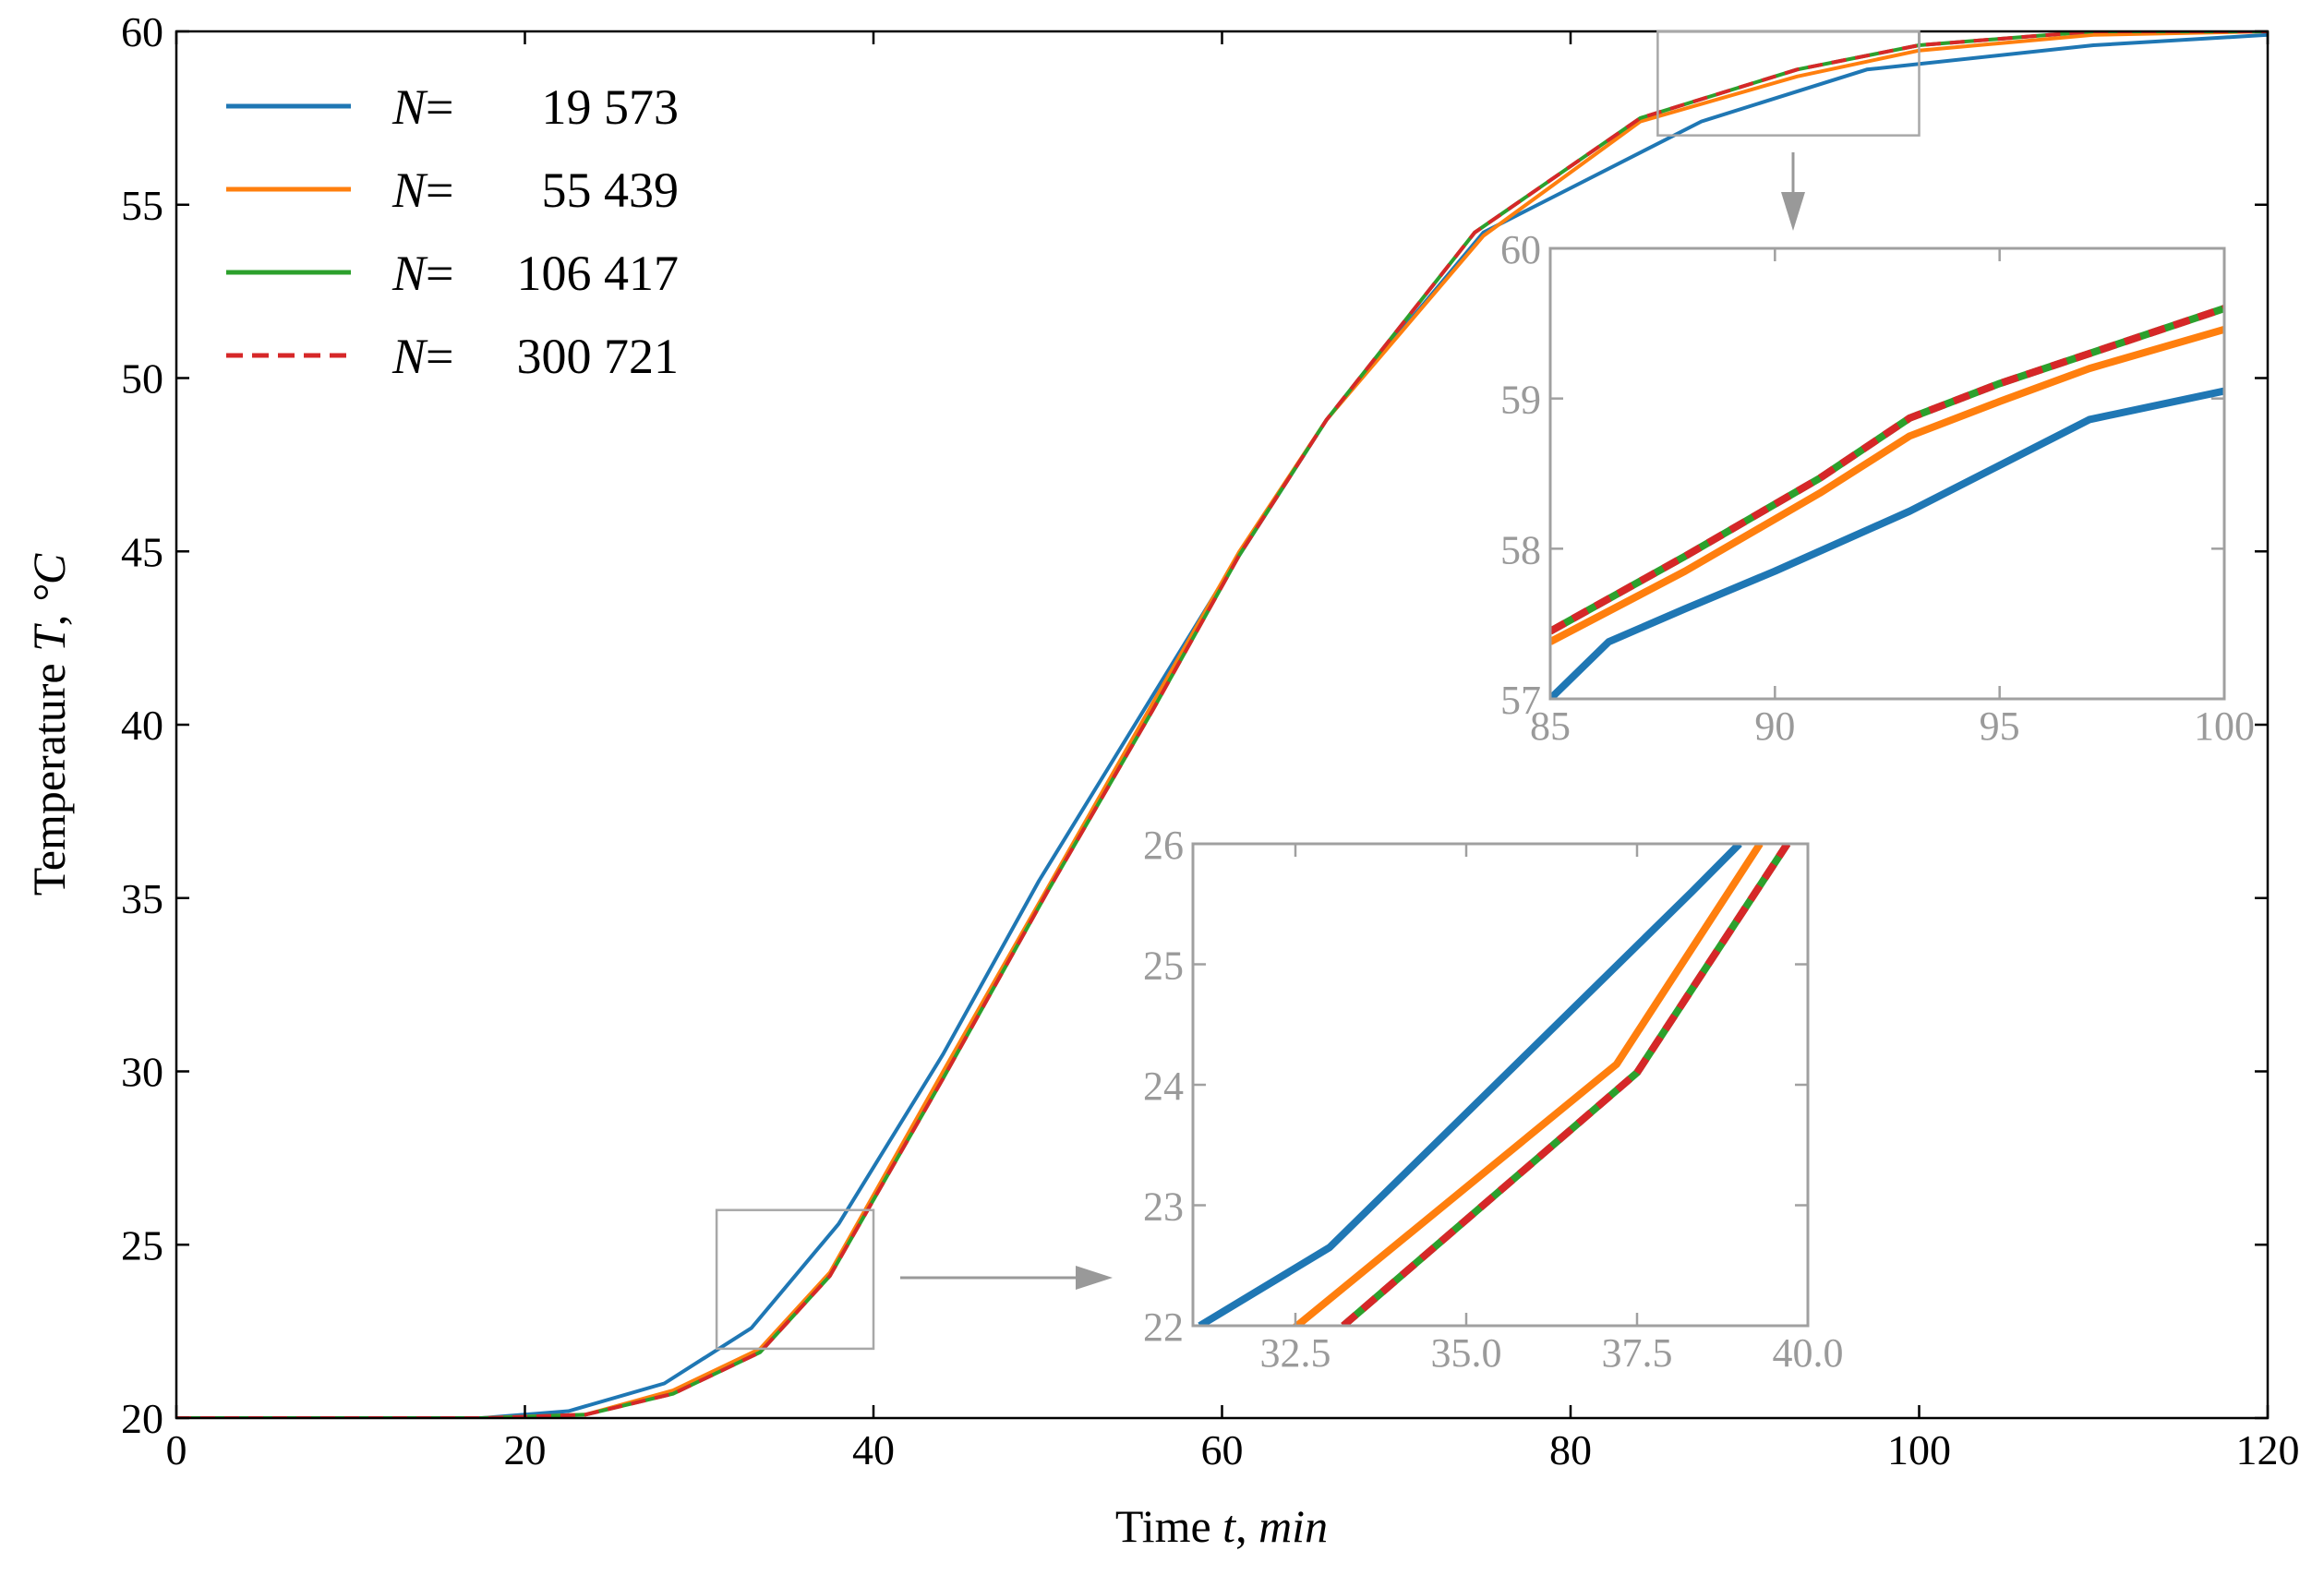 The width and height of the screenshot is (2324, 1575). I want to click on inset-upper-y-tick-label: 58, so click(1520, 549).